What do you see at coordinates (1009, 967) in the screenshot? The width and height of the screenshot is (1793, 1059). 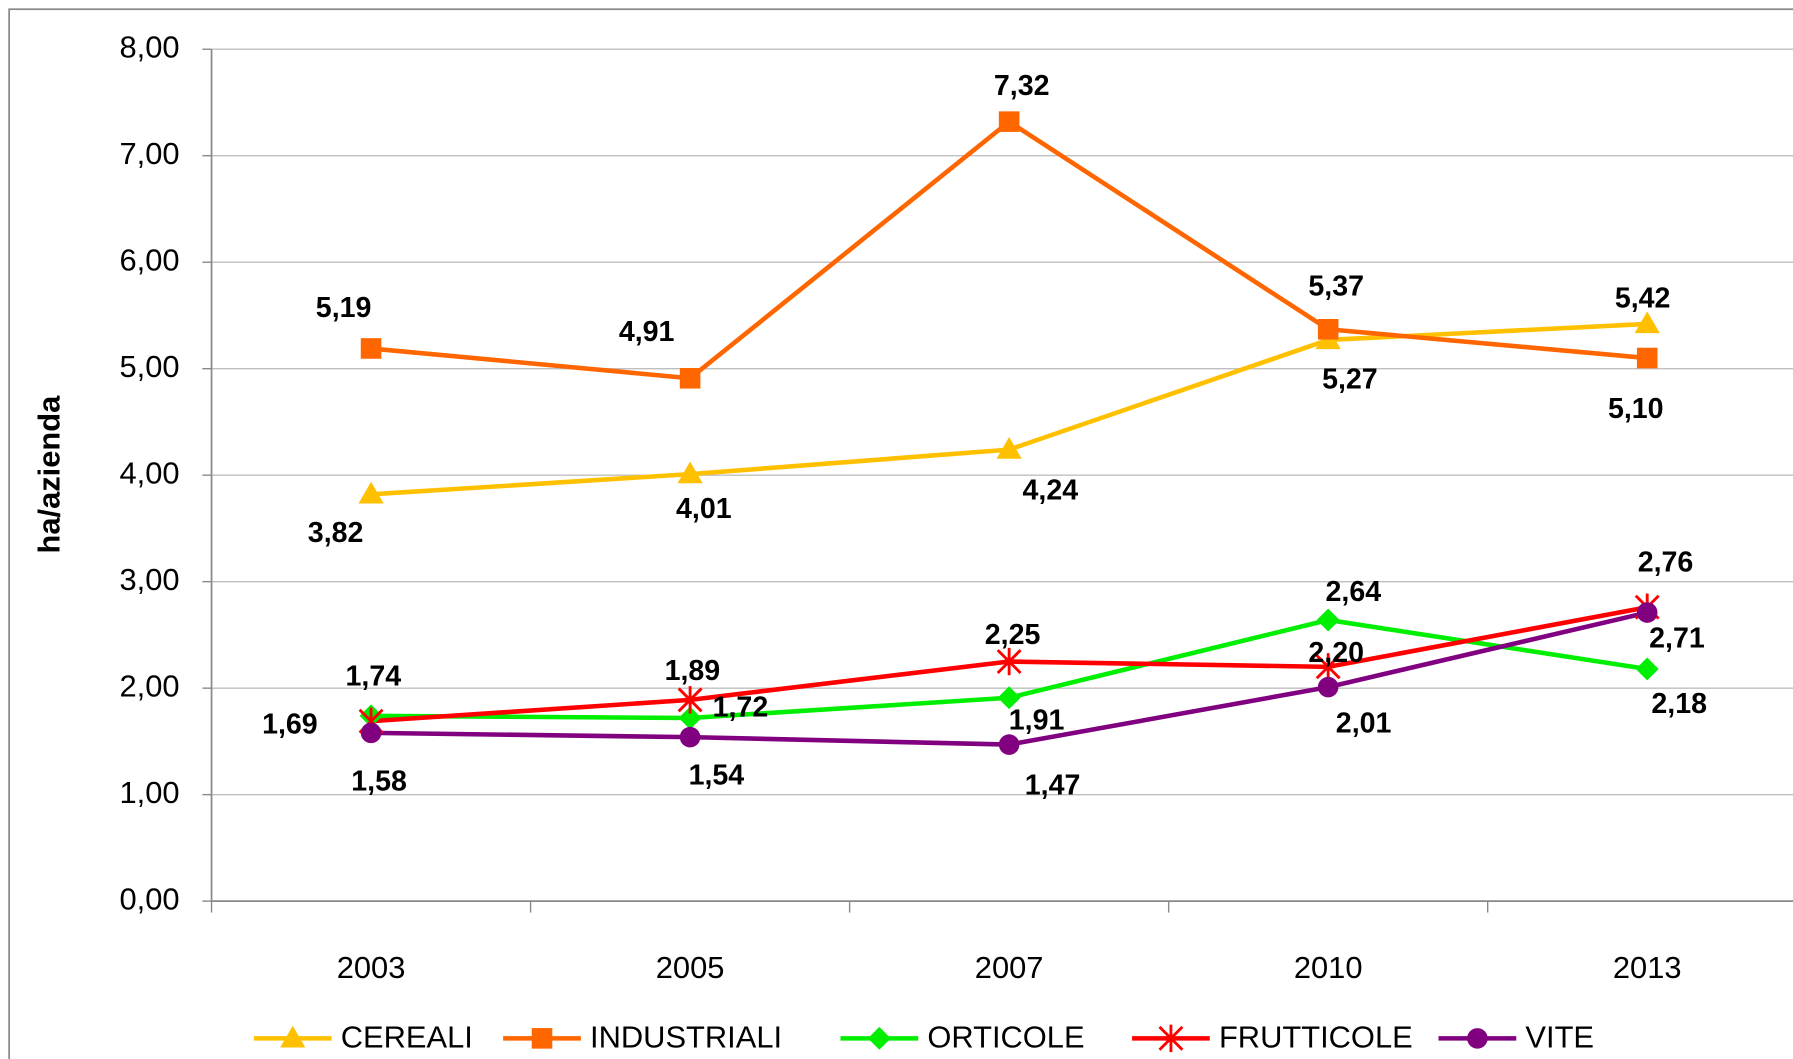 I see `x-tick-label: 2007` at bounding box center [1009, 967].